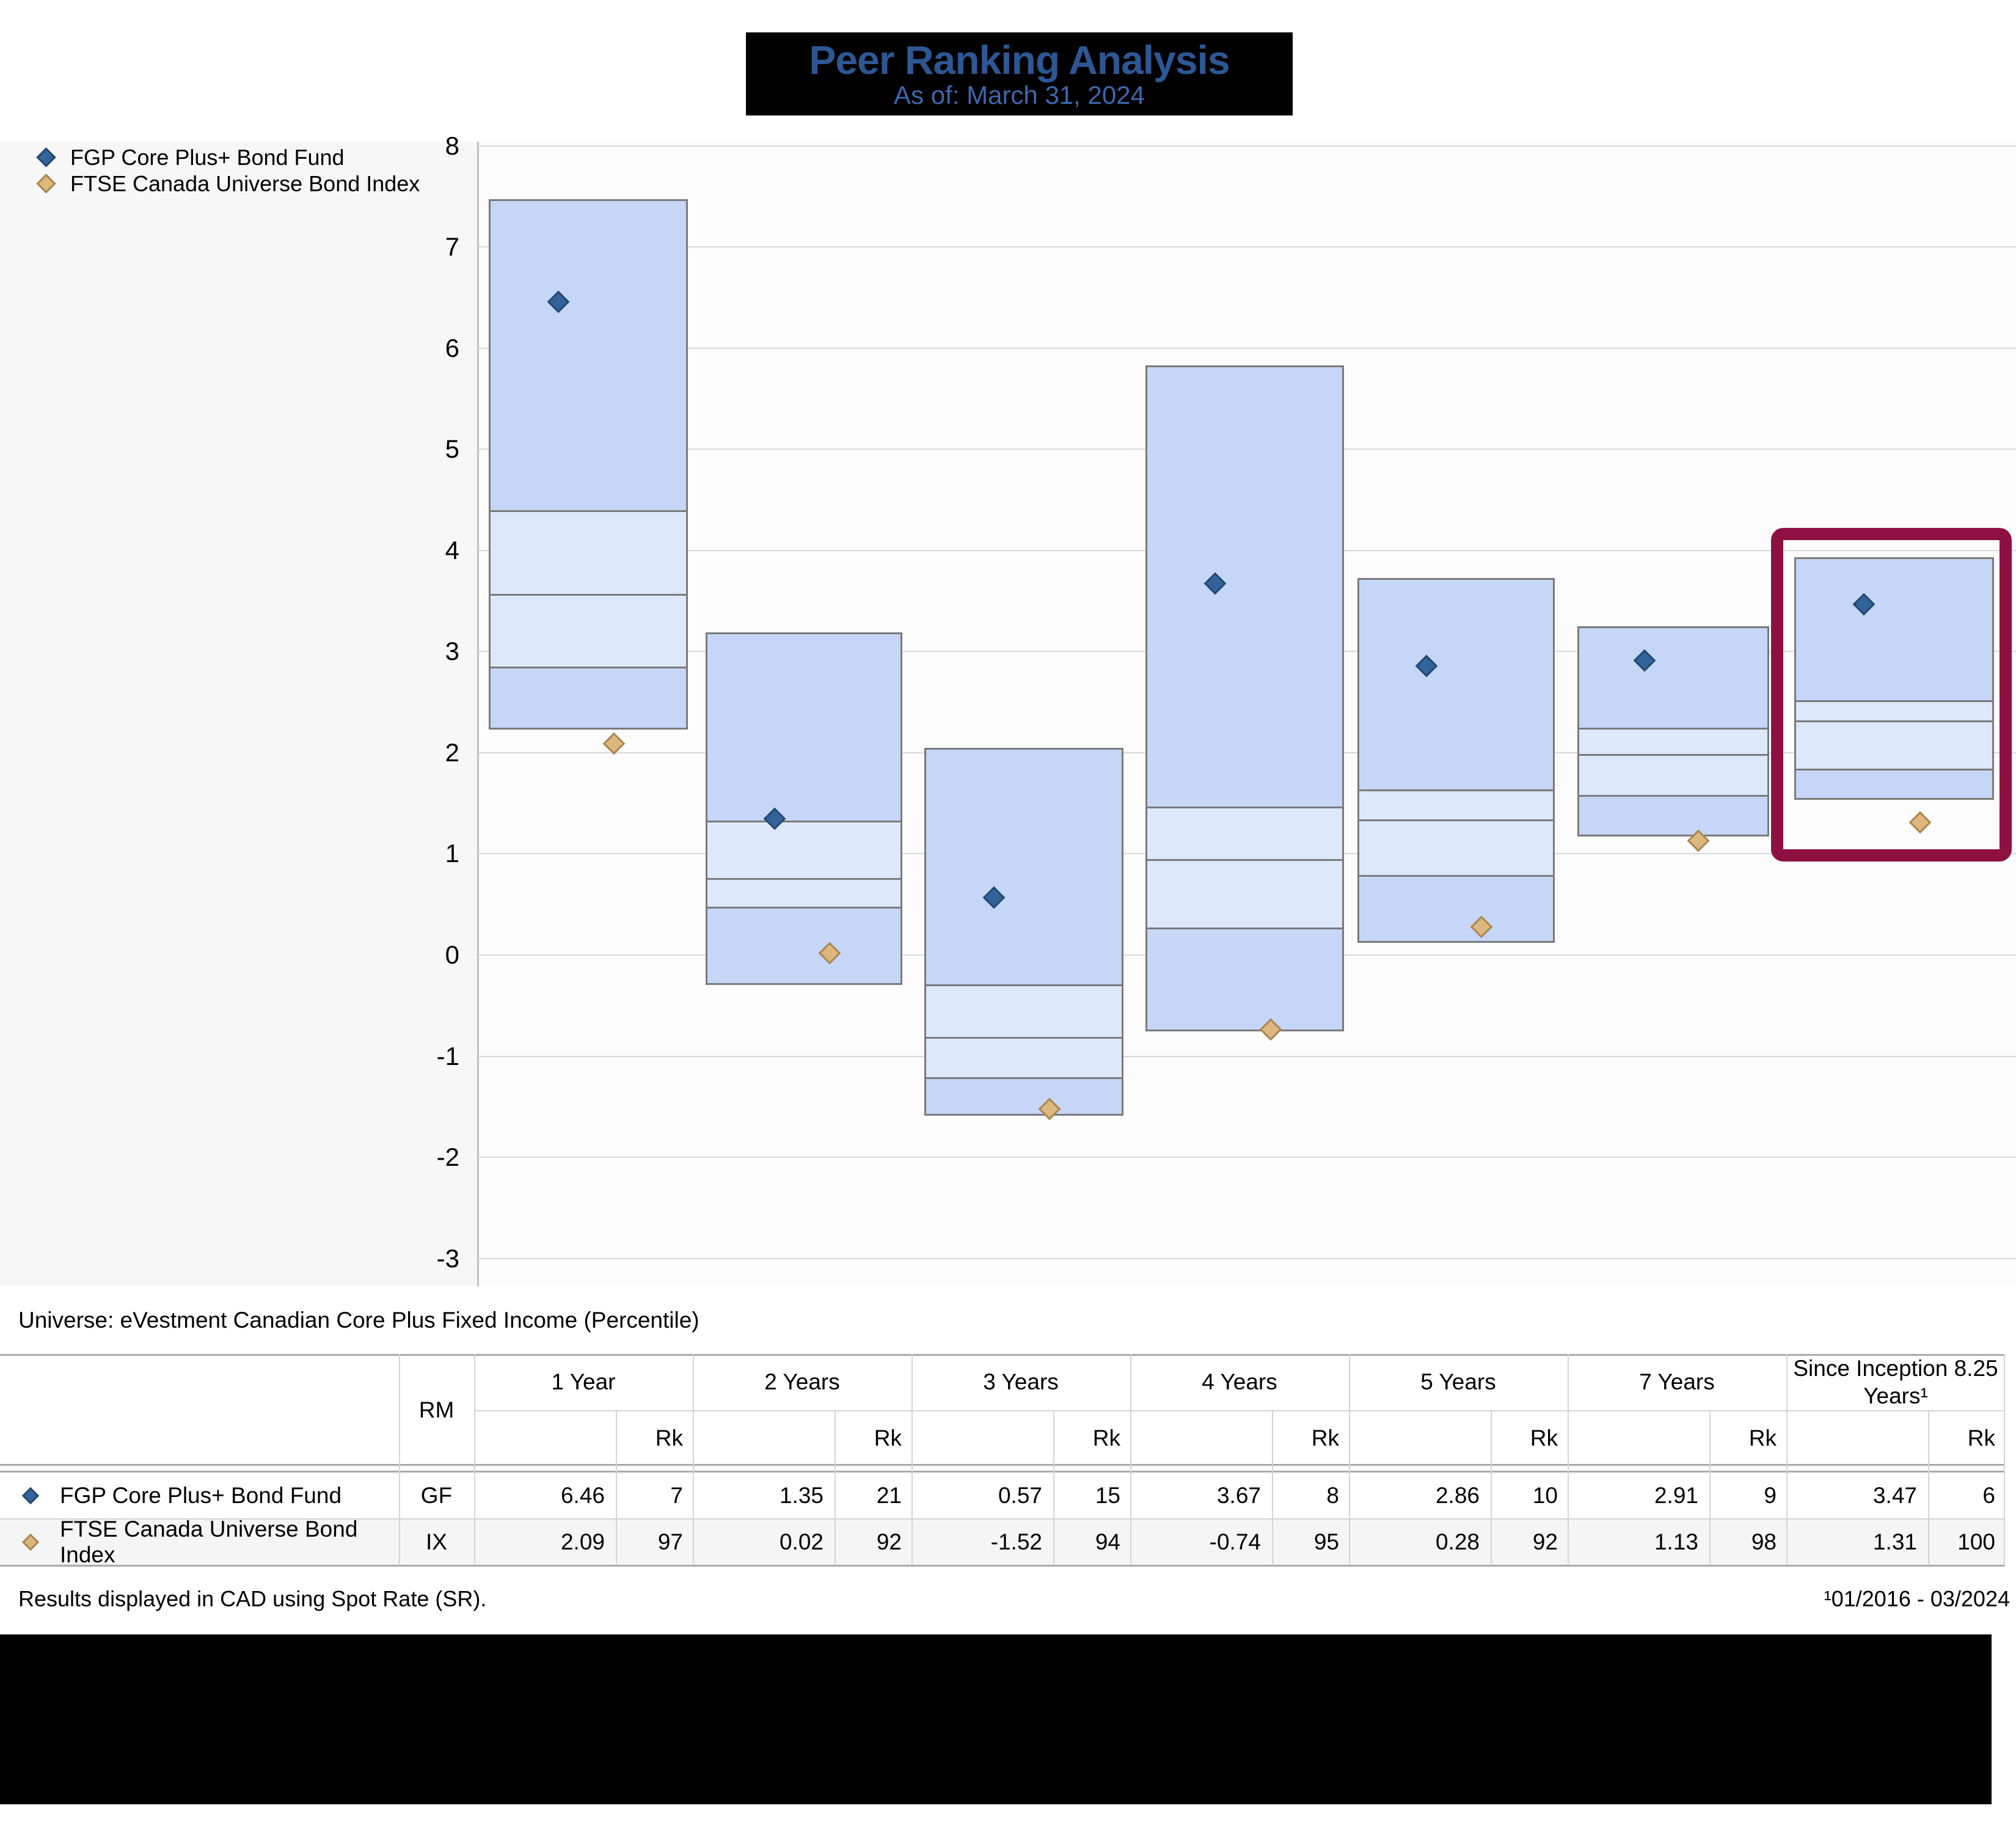  What do you see at coordinates (1021, 1382) in the screenshot?
I see `table-header-period: 3 Years` at bounding box center [1021, 1382].